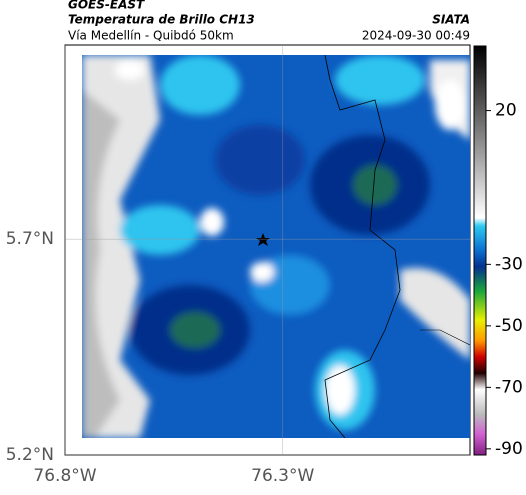 The image size is (526, 495). I want to click on colorbar-tick-label: -50, so click(509, 326).